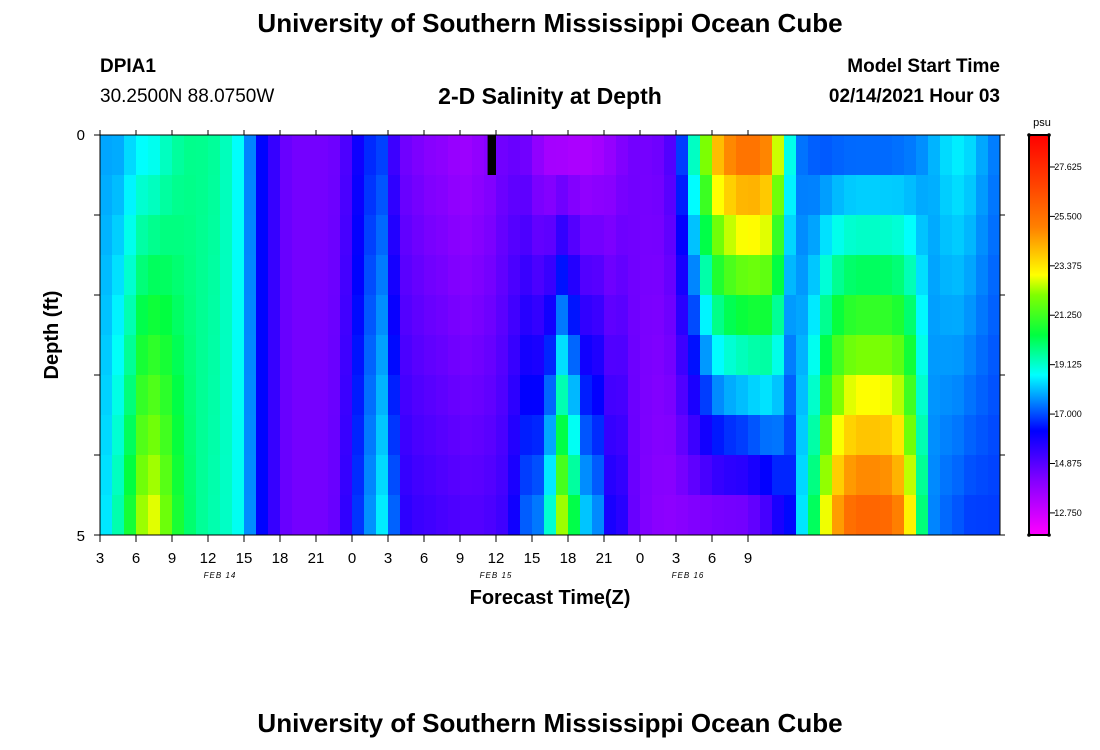 This screenshot has height=750, width=1100. I want to click on colorbar-corner, so click(1029, 535).